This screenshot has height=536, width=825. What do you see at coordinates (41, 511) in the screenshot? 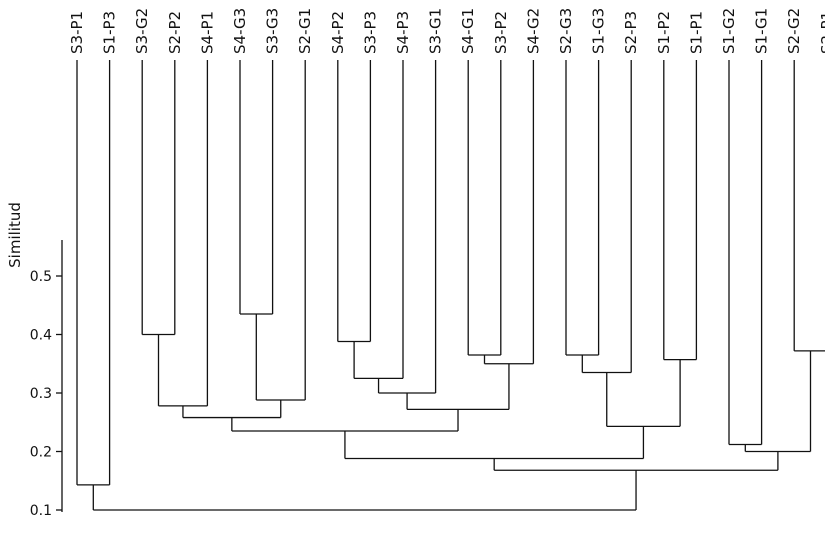
I see `y-tick-label: 0.1` at bounding box center [41, 511].